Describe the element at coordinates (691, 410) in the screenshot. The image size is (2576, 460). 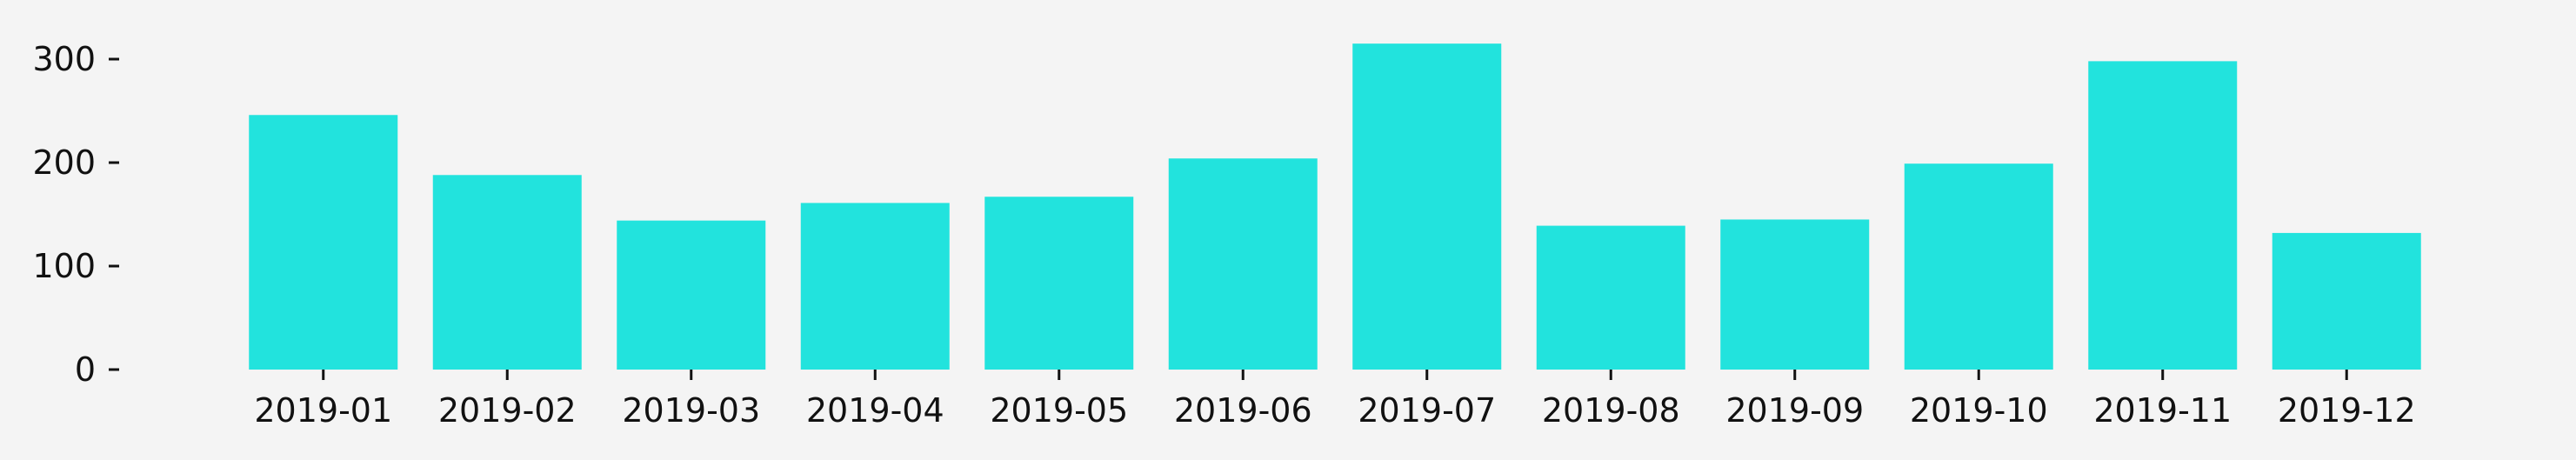
I see `x-tick-label: 2019-03` at that location.